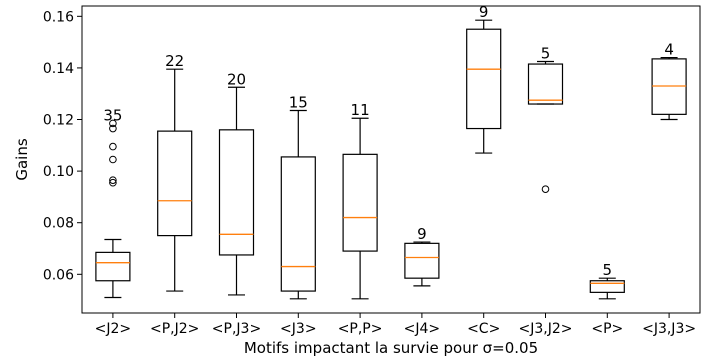 This screenshot has width=703, height=364. What do you see at coordinates (422, 329) in the screenshot?
I see `x-tick-label: <J4>` at bounding box center [422, 329].